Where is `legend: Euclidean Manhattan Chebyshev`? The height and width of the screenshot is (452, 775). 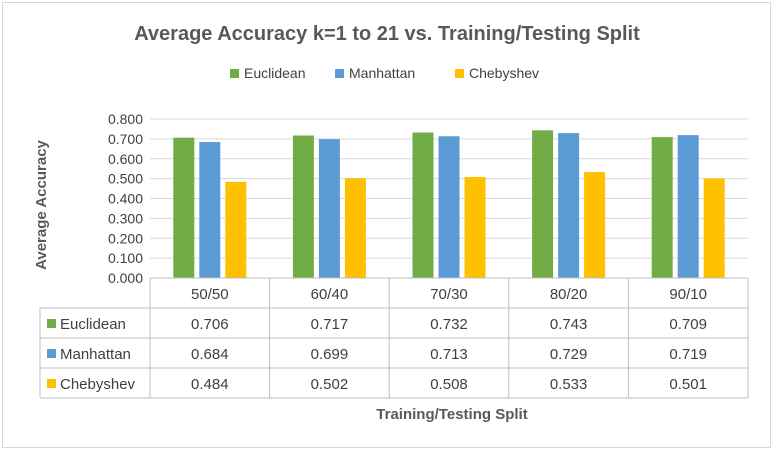
legend: Euclidean Manhattan Chebyshev is located at coordinates (384, 73).